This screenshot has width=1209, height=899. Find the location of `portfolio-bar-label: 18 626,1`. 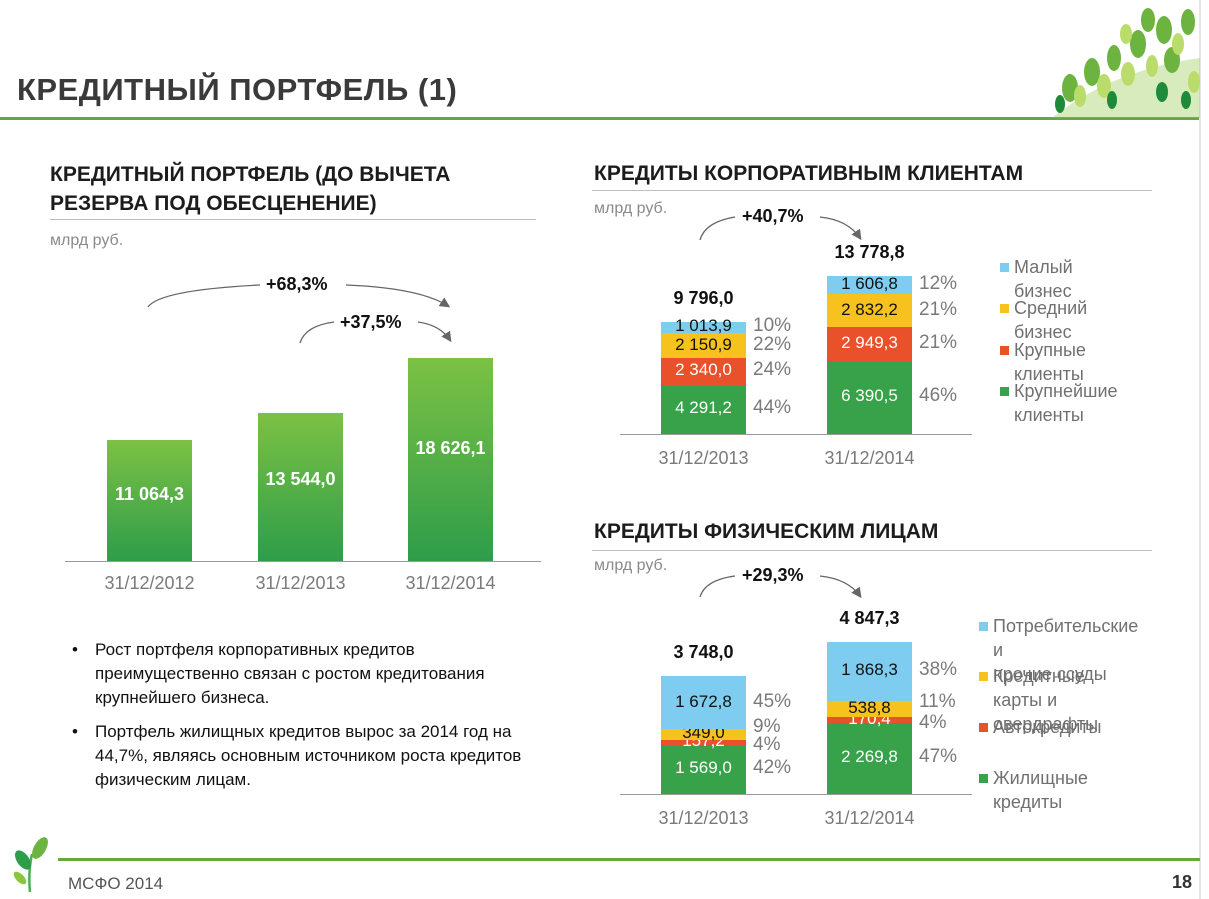

portfolio-bar-label: 18 626,1 is located at coordinates (450, 448).